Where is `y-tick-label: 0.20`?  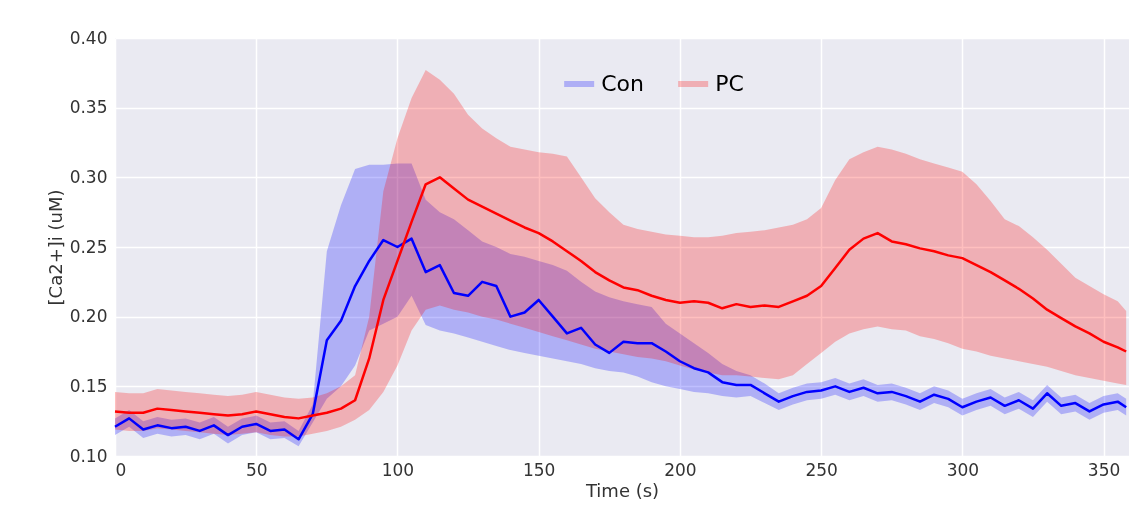
y-tick-label: 0.20 is located at coordinates (88, 316).